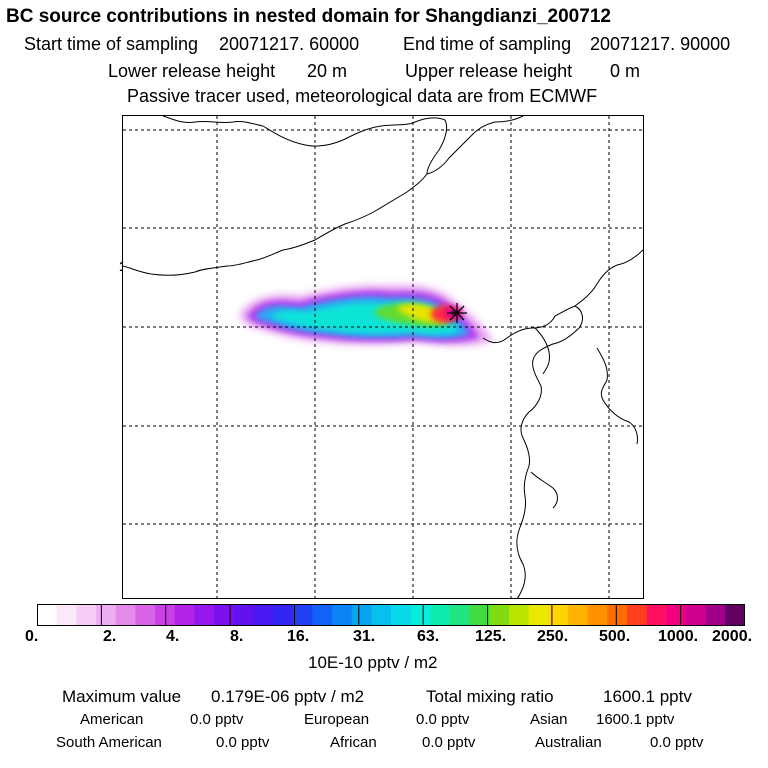  I want to click on colorbar-tick-label: 8., so click(237, 636).